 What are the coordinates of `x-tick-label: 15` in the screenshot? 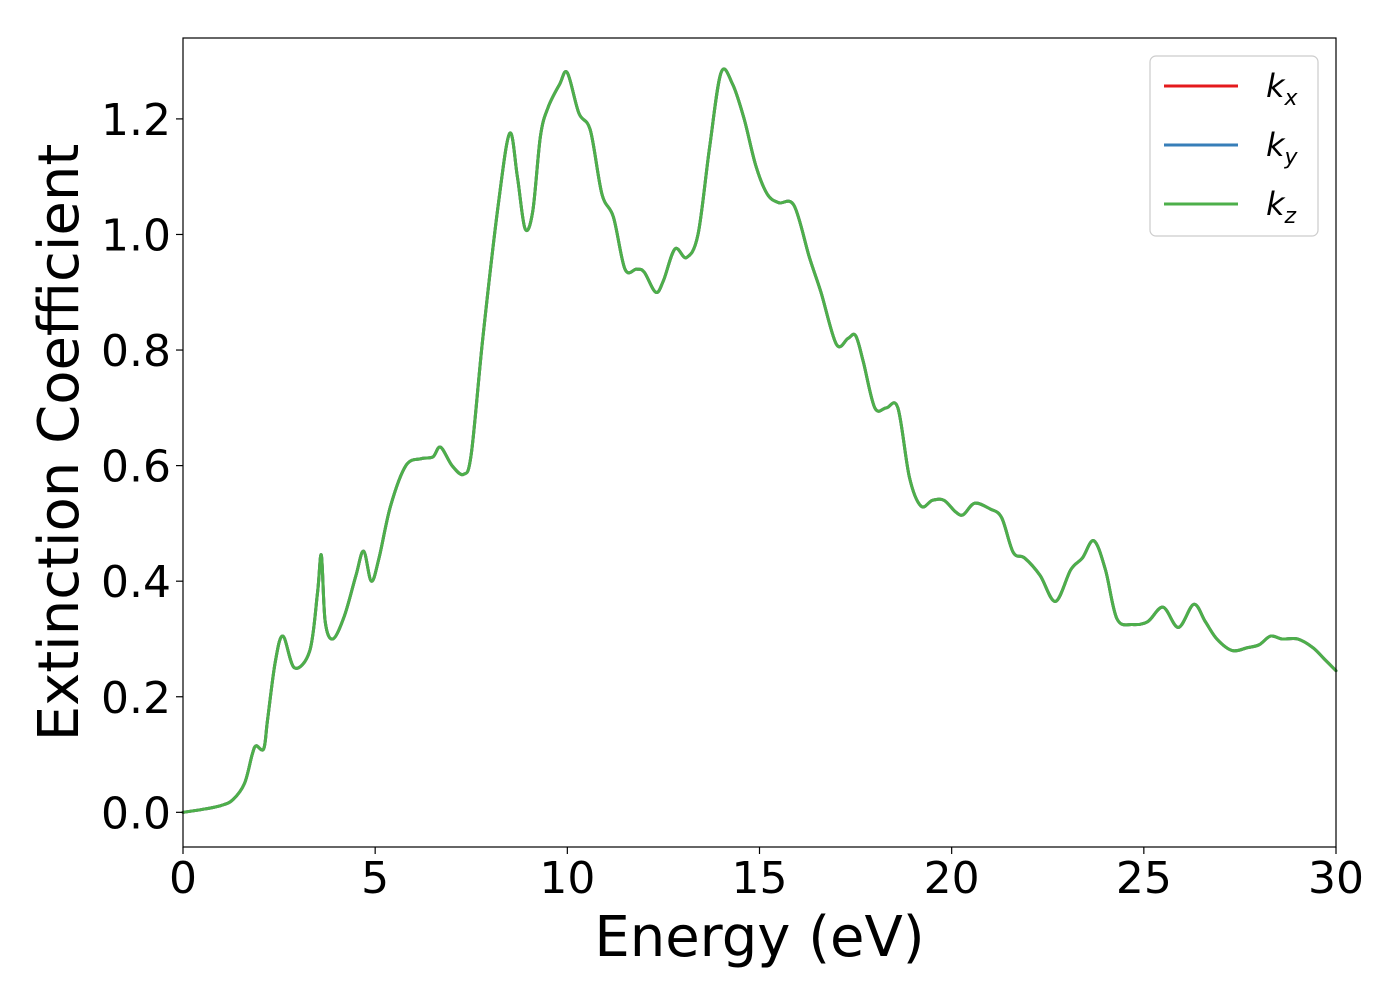 It's located at (760, 878).